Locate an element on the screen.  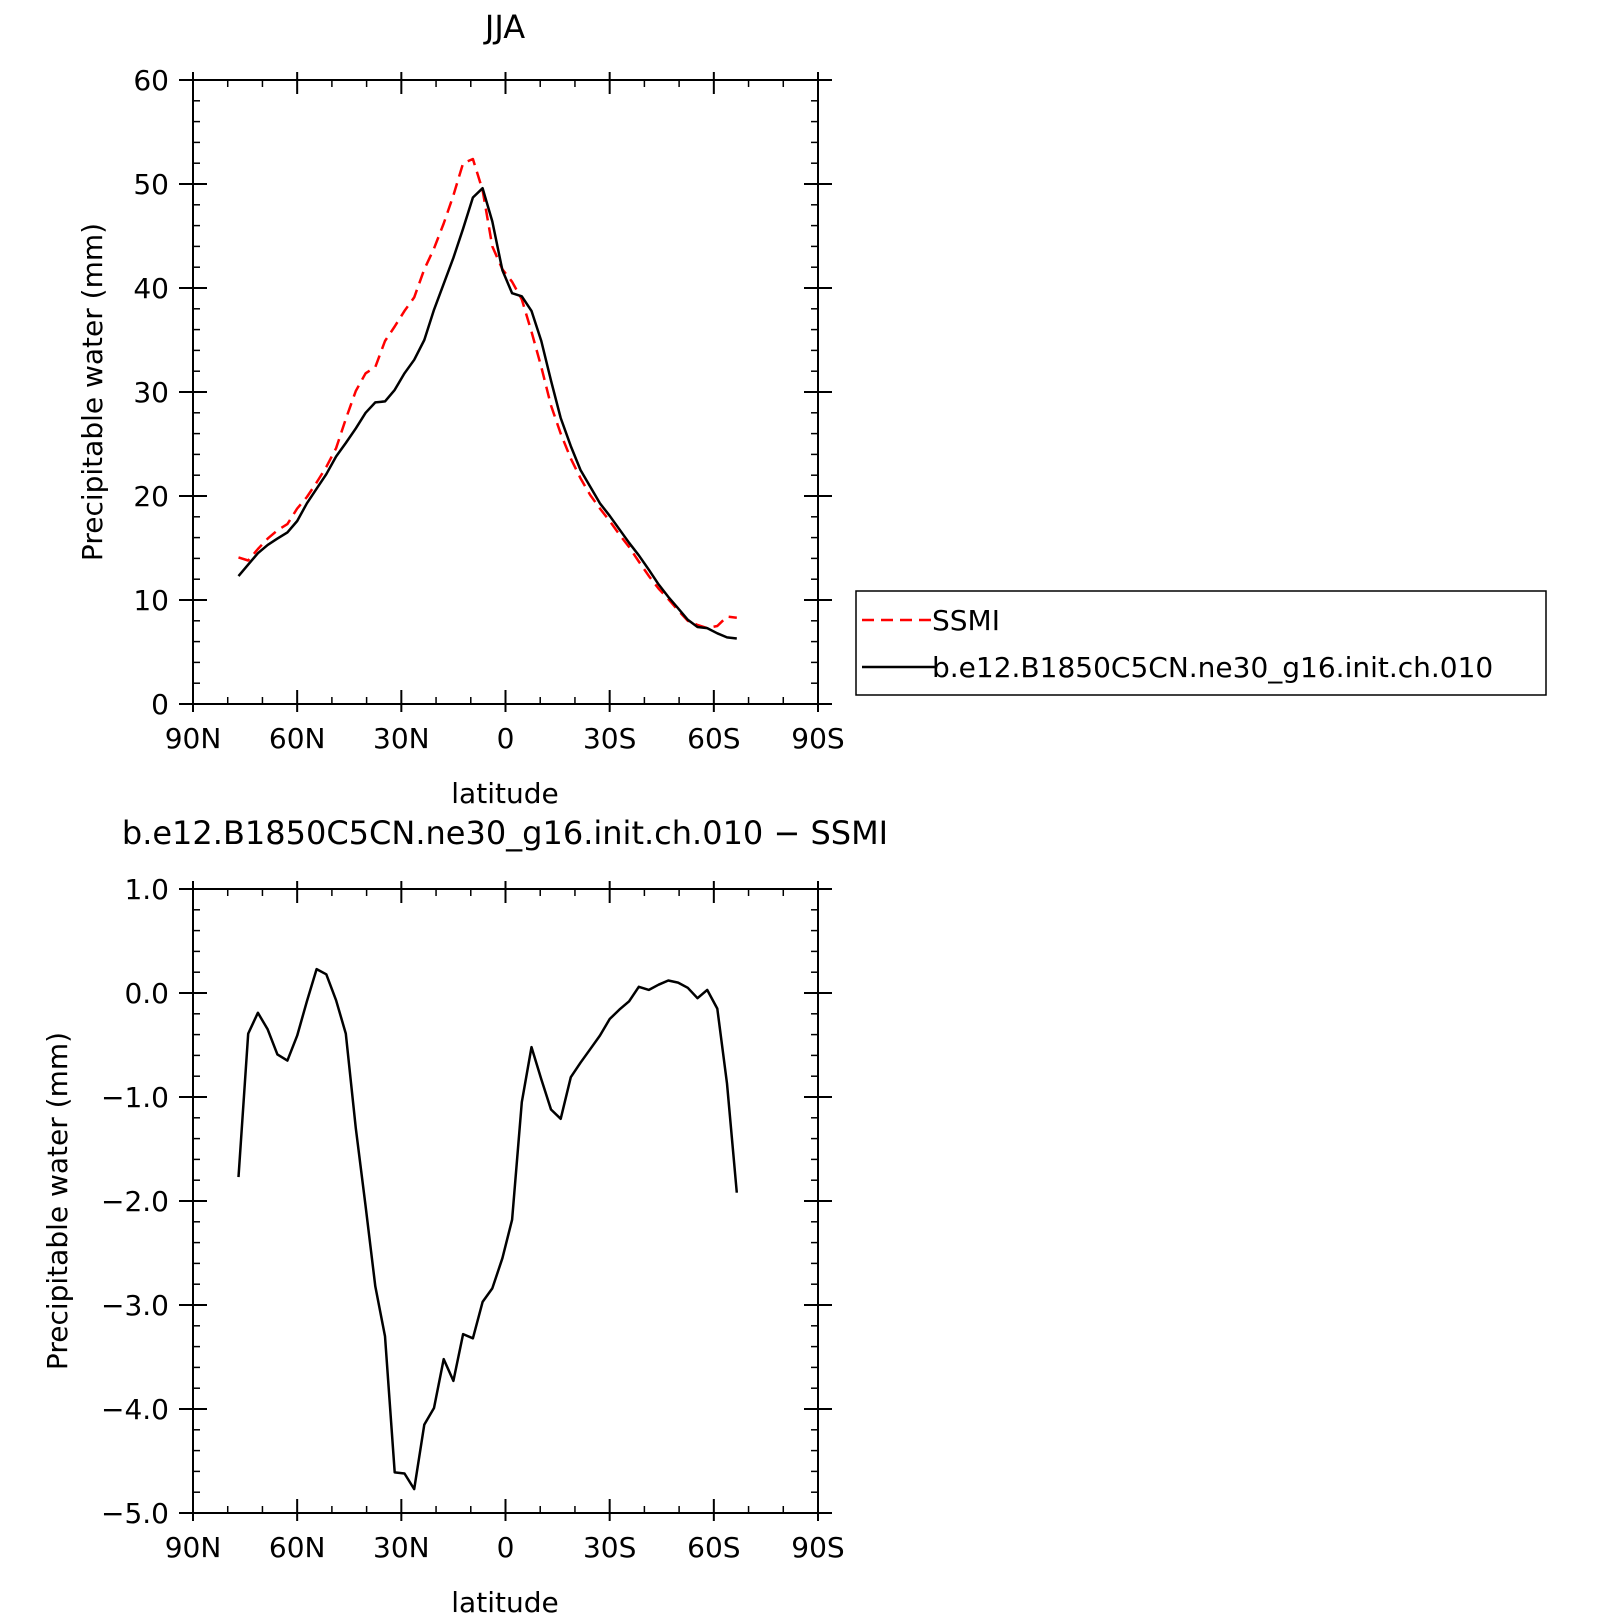
difference-series-line is located at coordinates (488, 1229).